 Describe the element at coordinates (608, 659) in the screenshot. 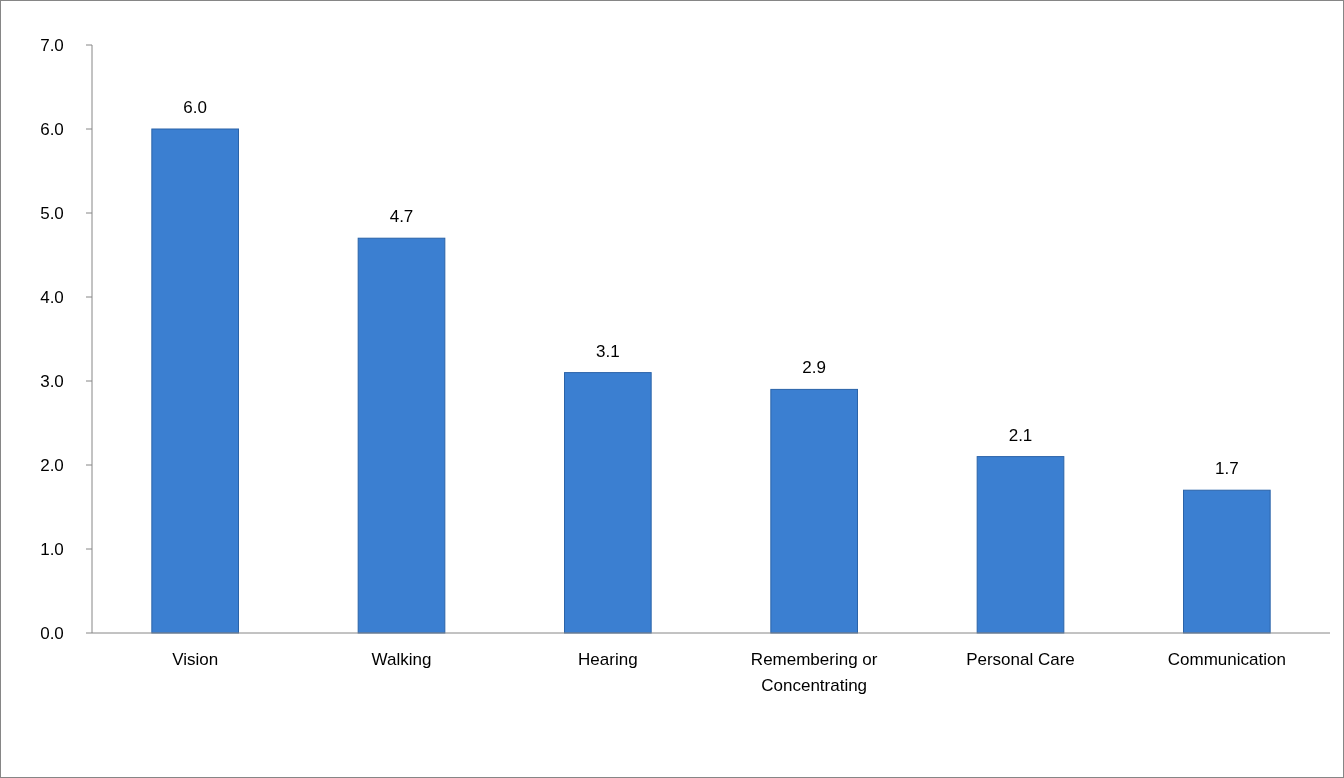

I see `x-tick-label: Hearing` at that location.